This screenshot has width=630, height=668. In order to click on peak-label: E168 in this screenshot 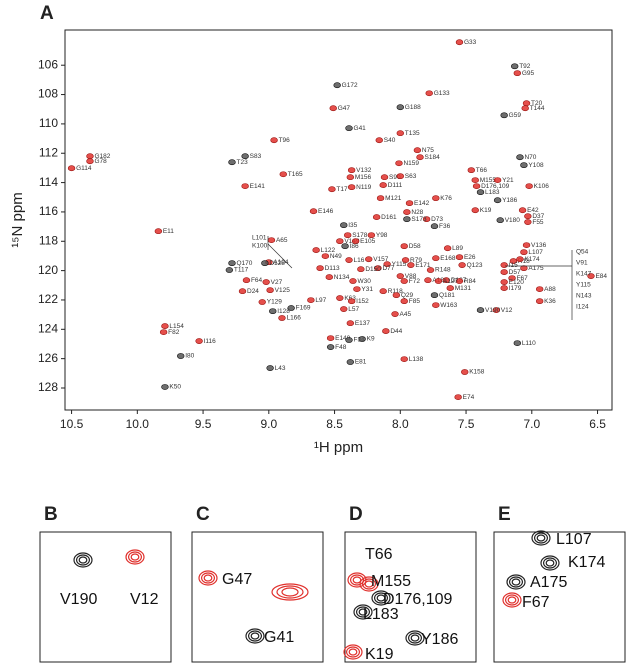, I will do `click(448, 258)`.